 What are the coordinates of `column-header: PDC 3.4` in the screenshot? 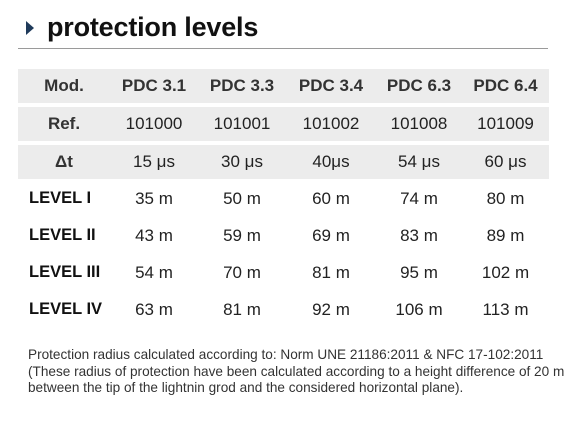 It's located at (331, 85).